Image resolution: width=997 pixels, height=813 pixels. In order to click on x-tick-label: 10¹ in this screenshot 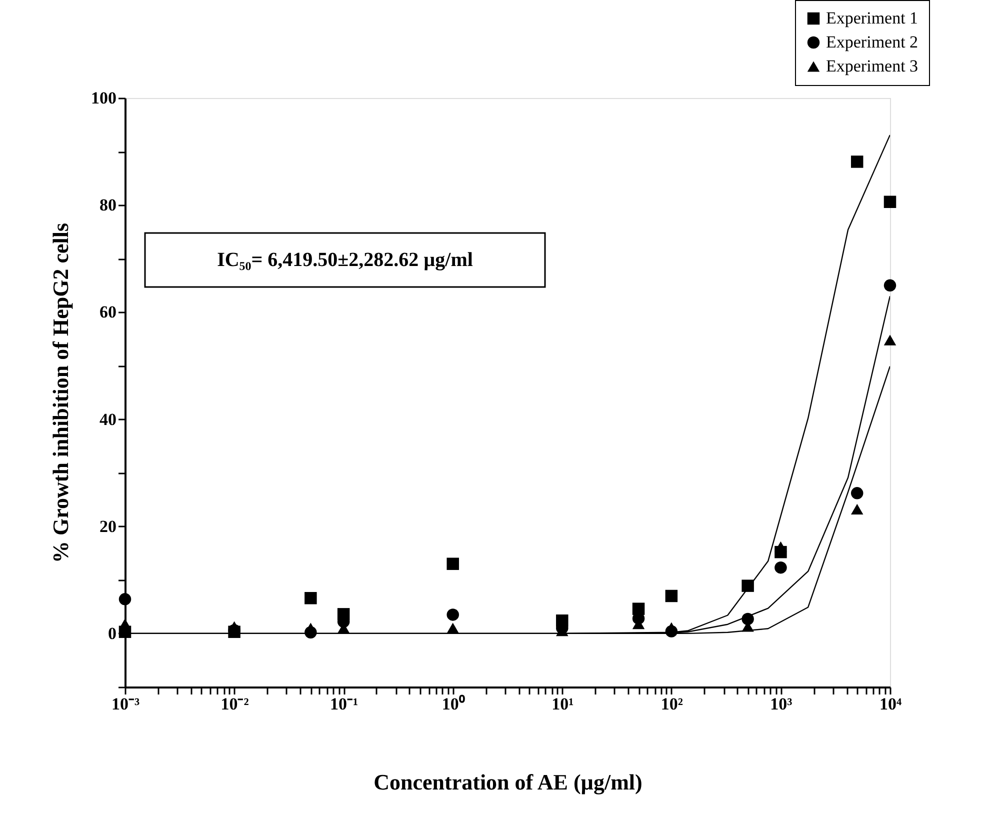, I will do `click(563, 704)`.